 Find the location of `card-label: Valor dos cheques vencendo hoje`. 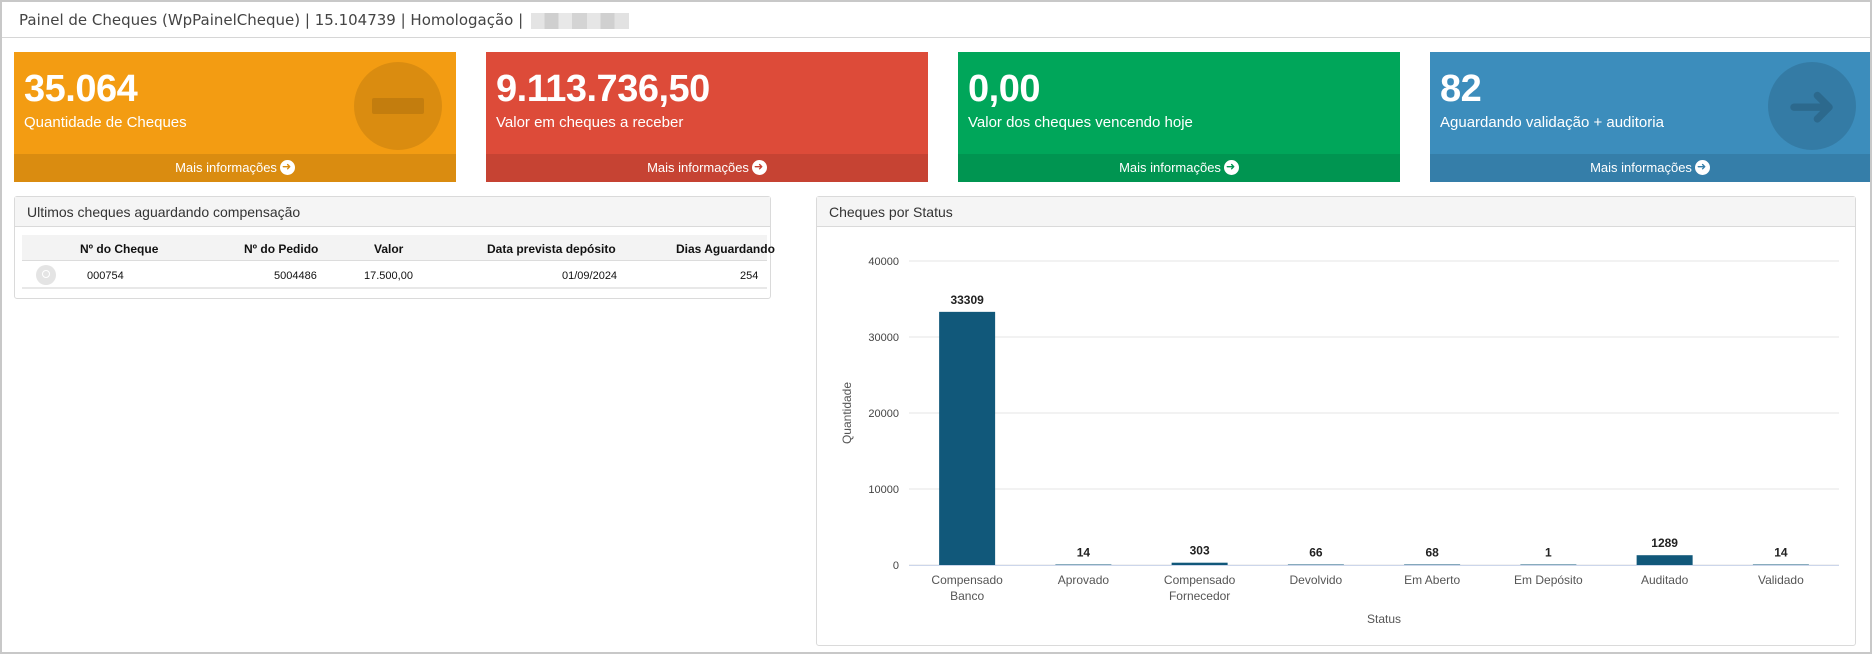

card-label: Valor dos cheques vencendo hoje is located at coordinates (1080, 122).